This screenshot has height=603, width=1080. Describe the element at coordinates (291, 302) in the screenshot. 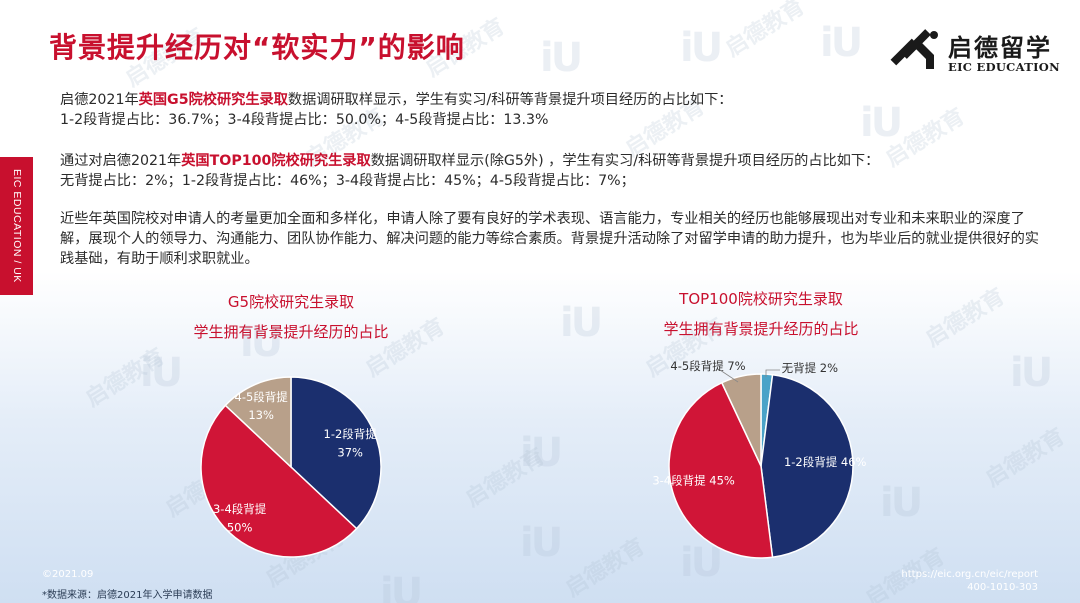

I see `chart1-title-line1: G5院校研究生录取` at that location.